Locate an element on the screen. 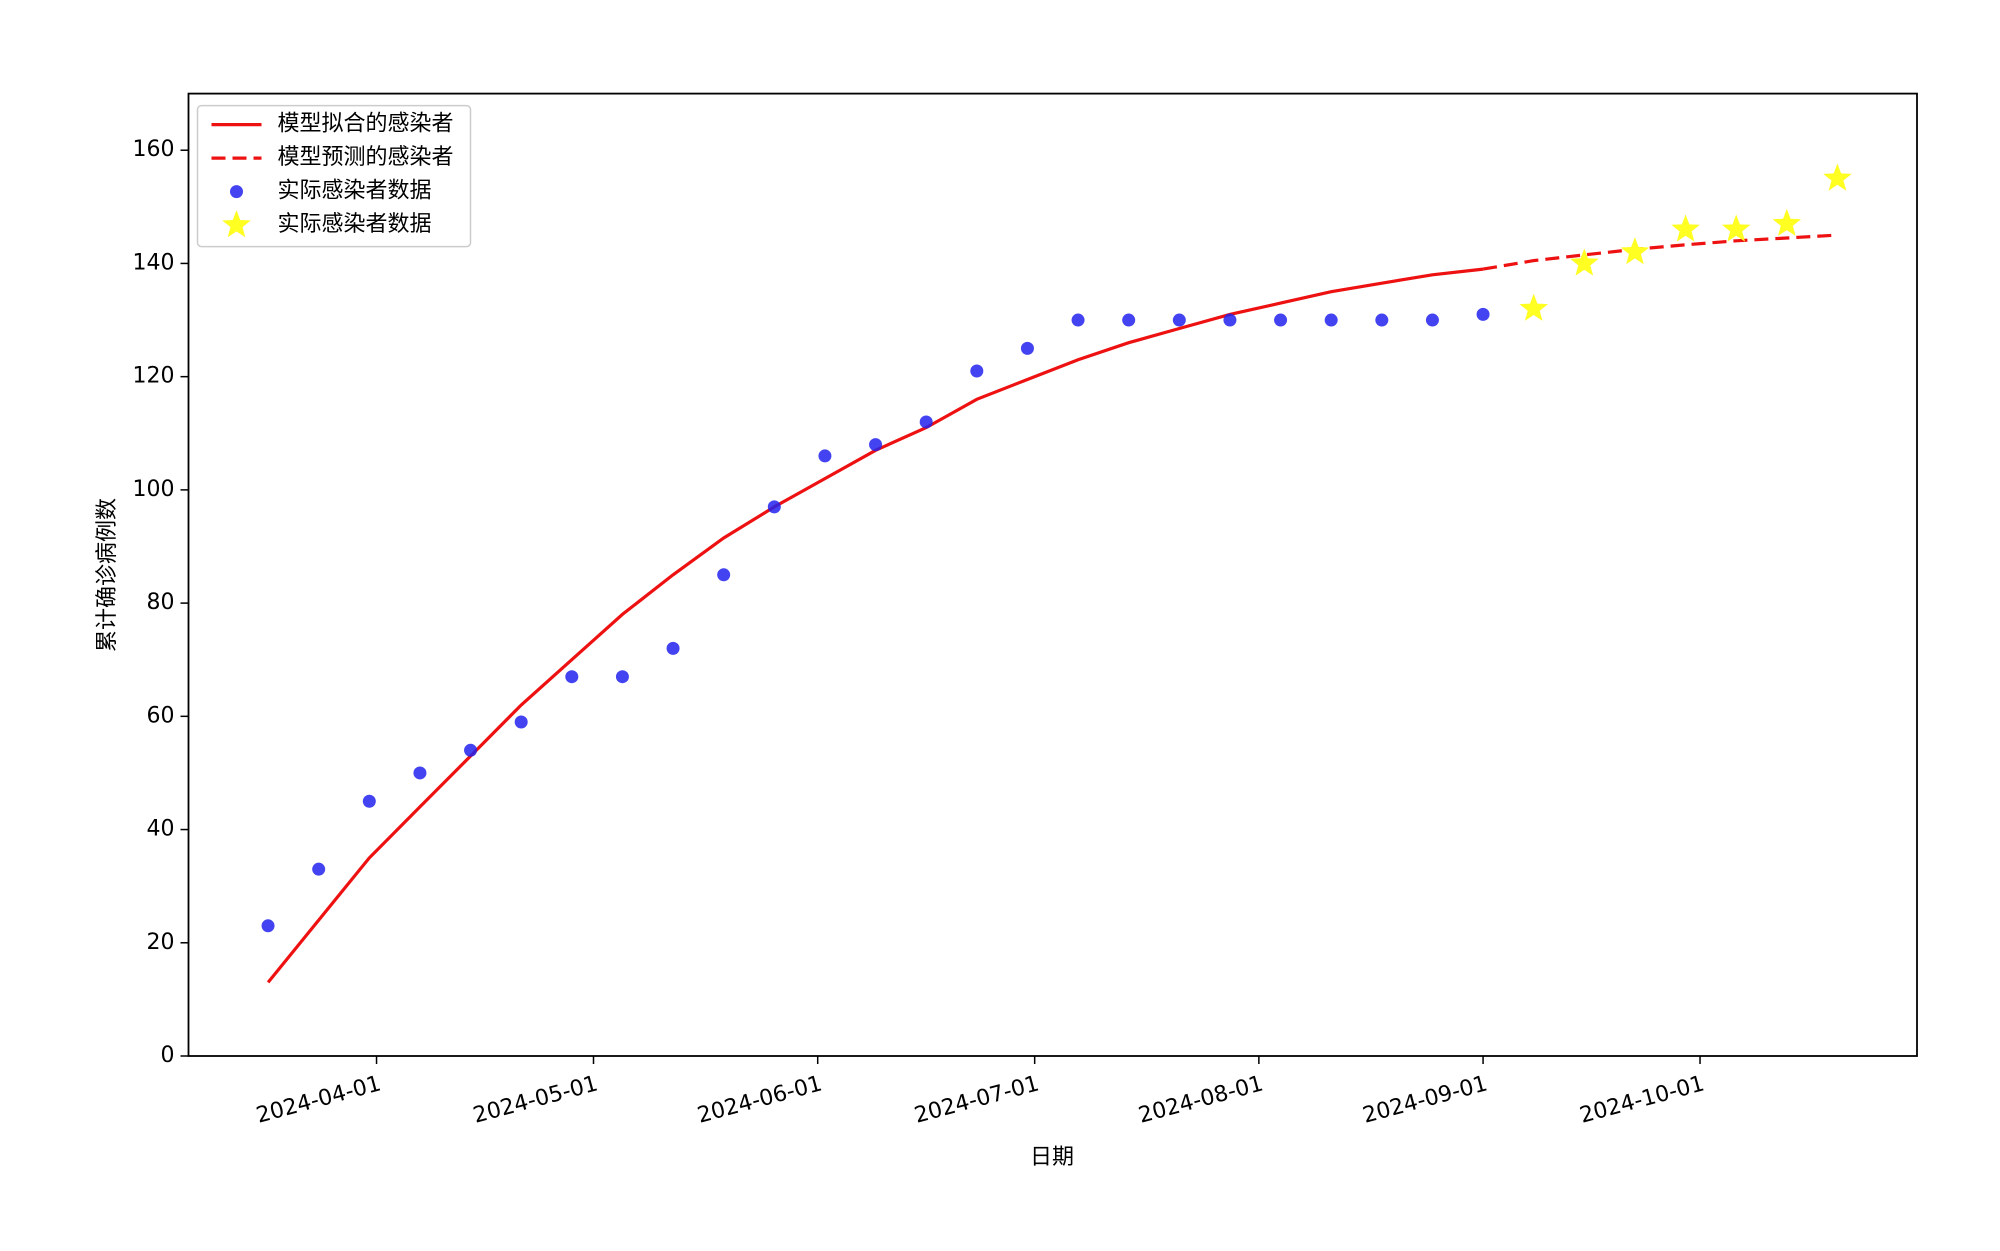 The image size is (2000, 1251). y-tick-label: 120 is located at coordinates (154, 376).